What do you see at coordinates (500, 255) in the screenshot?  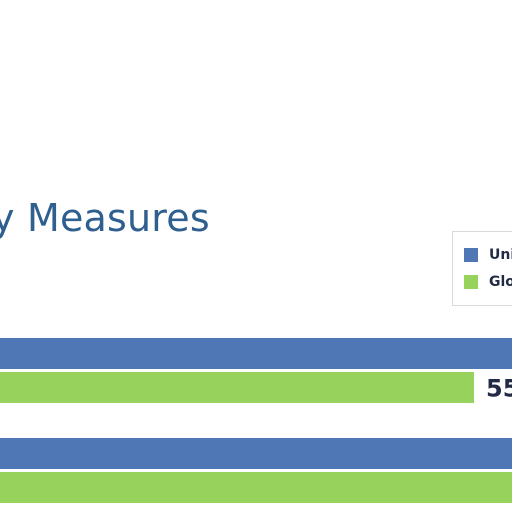 I see `legend-label-series-1: Uni` at bounding box center [500, 255].